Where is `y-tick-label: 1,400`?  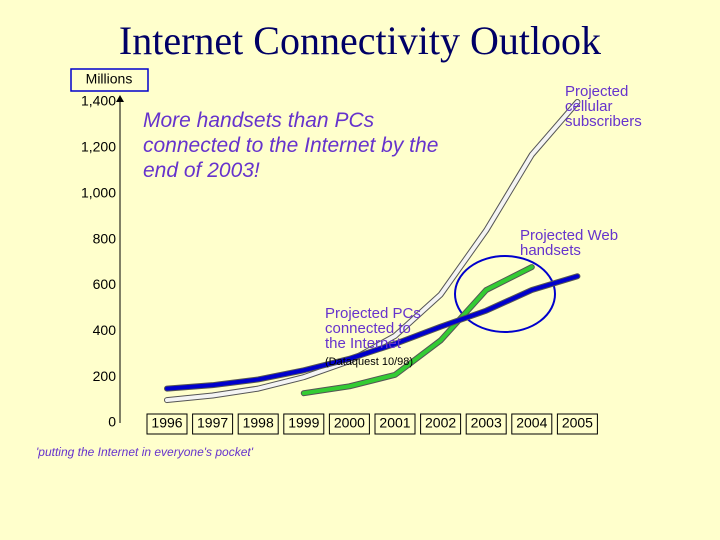
y-tick-label: 1,400 is located at coordinates (98, 101).